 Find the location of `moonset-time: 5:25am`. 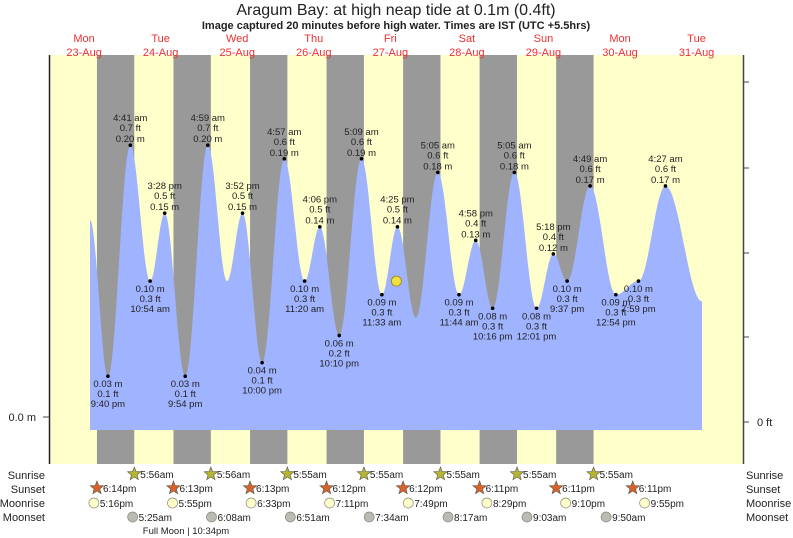

moonset-time: 5:25am is located at coordinates (155, 518).